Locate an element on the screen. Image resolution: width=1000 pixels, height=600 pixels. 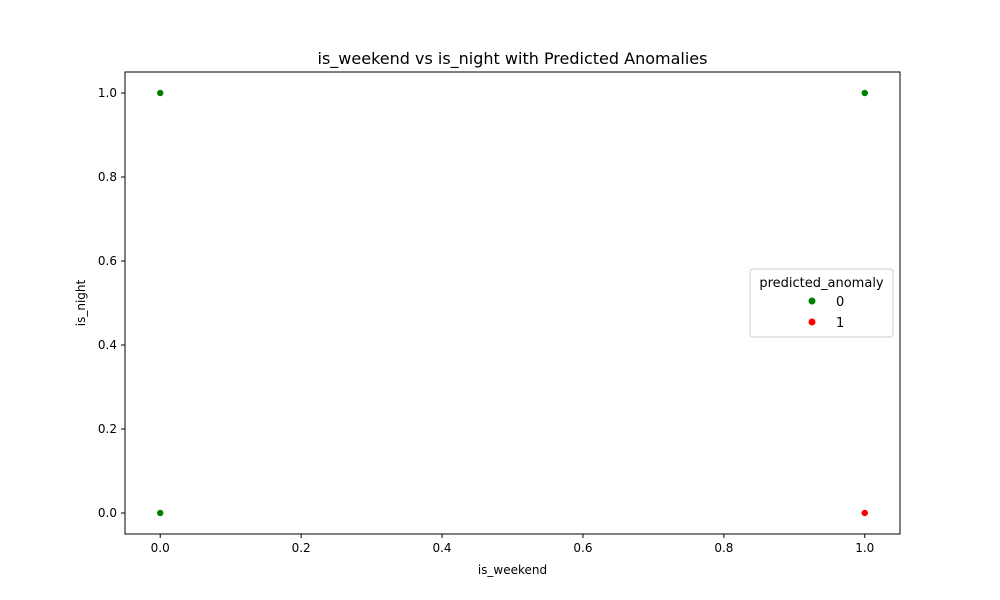
y-tick-label: 0.0 is located at coordinates (107, 513).